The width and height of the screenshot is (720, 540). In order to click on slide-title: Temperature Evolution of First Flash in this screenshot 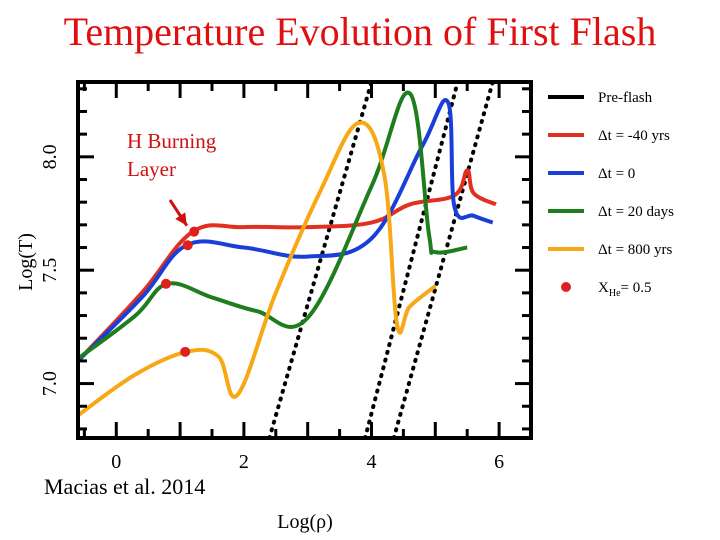, I will do `click(360, 31)`.